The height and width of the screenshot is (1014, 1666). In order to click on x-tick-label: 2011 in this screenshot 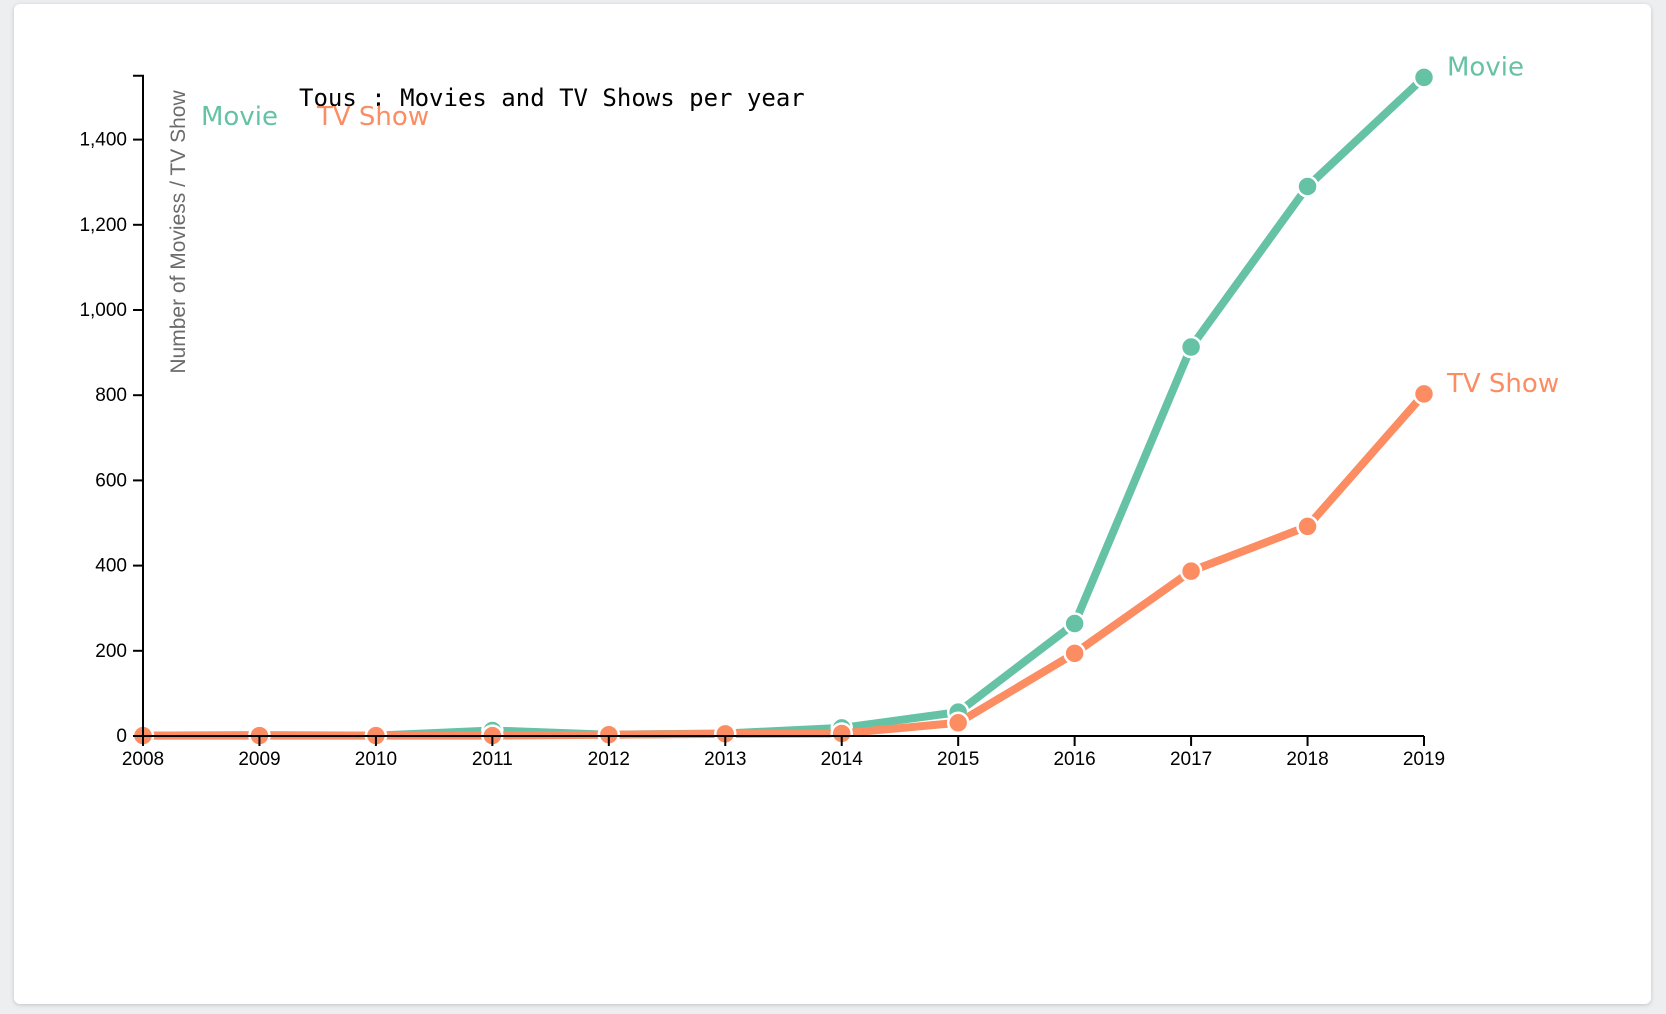, I will do `click(492, 759)`.